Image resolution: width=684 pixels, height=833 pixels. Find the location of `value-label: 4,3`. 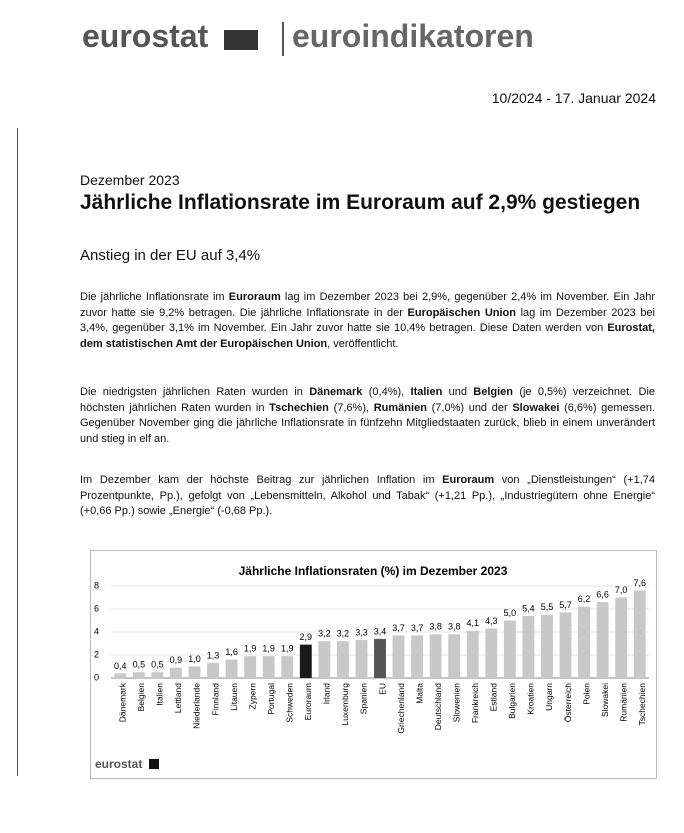

value-label: 4,3 is located at coordinates (491, 621).